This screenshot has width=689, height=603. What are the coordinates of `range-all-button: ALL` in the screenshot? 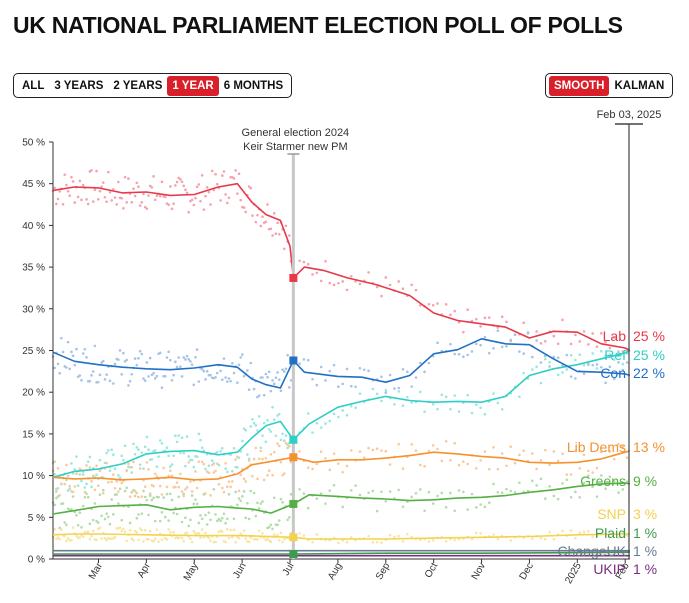 It's located at (33, 85).